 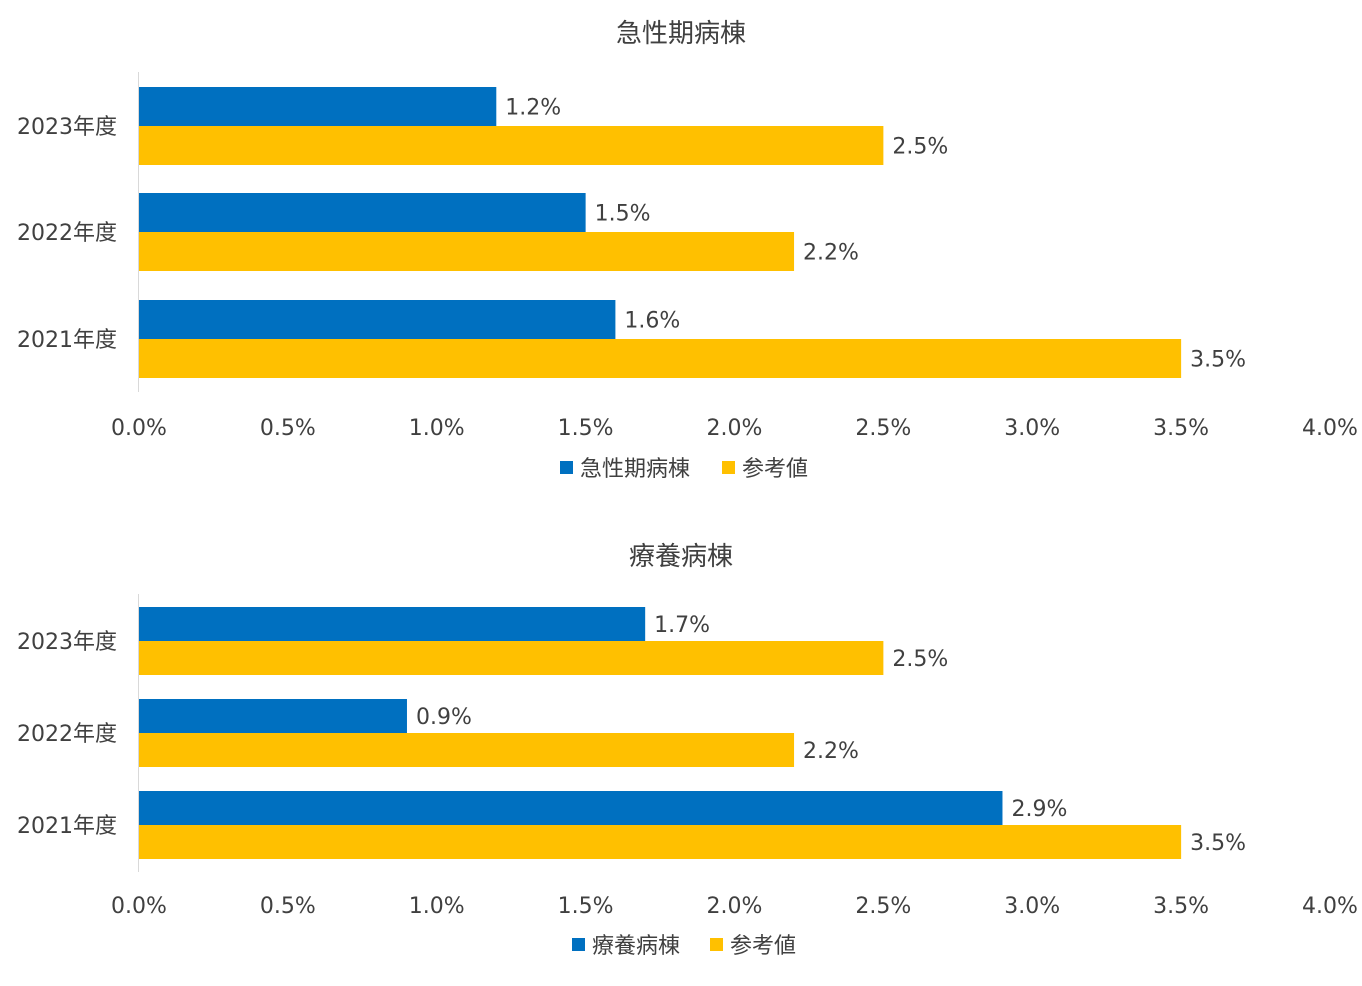 What do you see at coordinates (444, 717) in the screenshot?
I see `data-label: 0.9%` at bounding box center [444, 717].